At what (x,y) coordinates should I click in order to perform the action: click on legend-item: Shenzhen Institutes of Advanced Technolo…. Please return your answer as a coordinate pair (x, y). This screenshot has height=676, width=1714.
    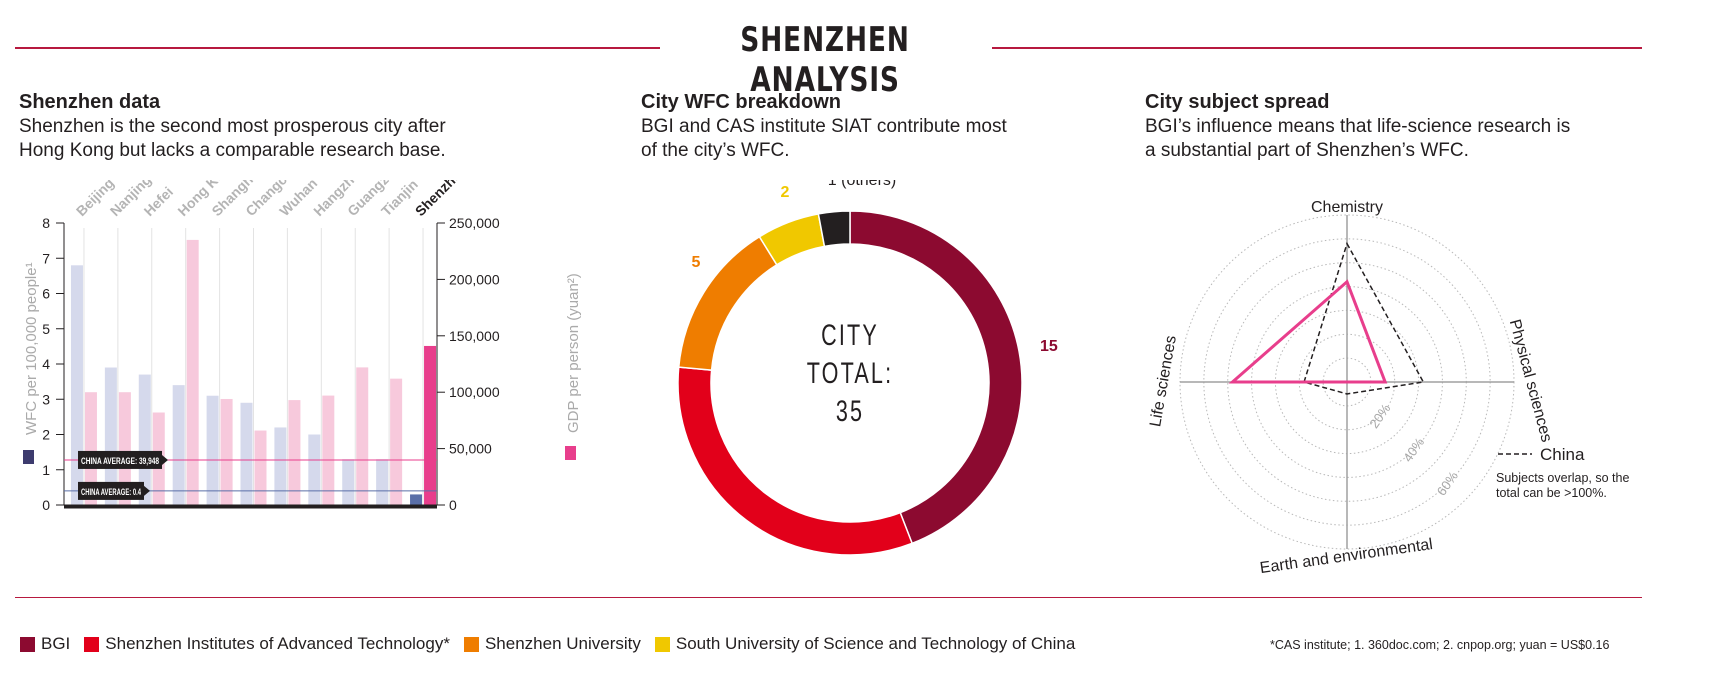
    Looking at the image, I should click on (267, 644).